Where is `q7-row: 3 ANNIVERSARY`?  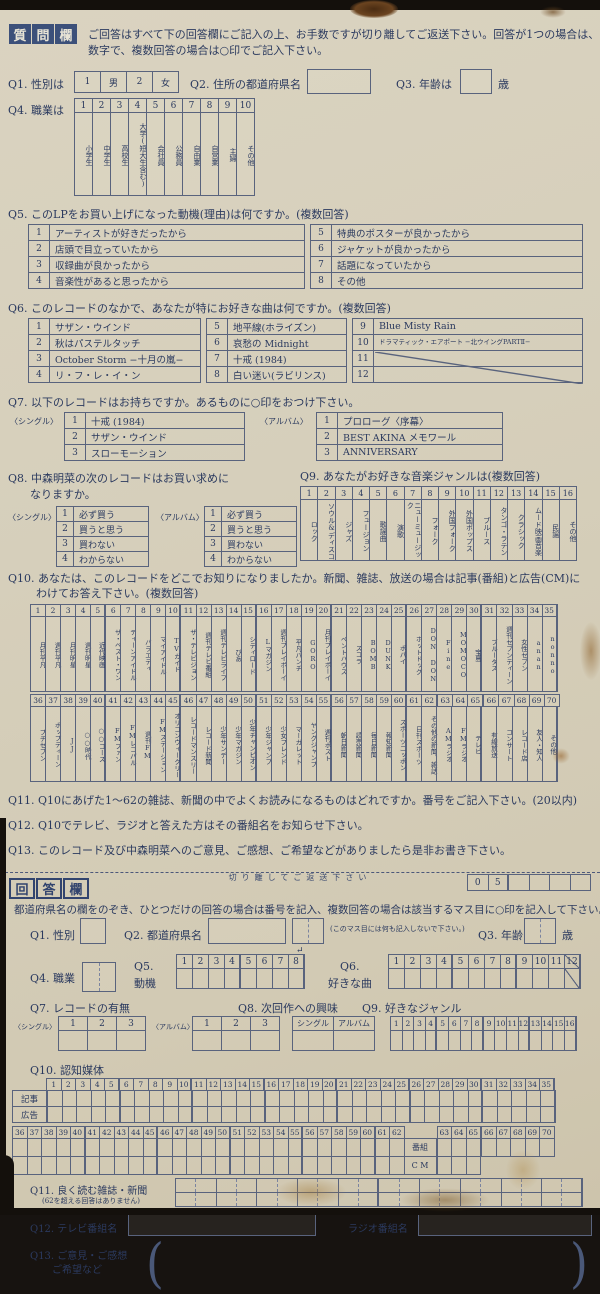 q7-row: 3 ANNIVERSARY is located at coordinates (410, 452).